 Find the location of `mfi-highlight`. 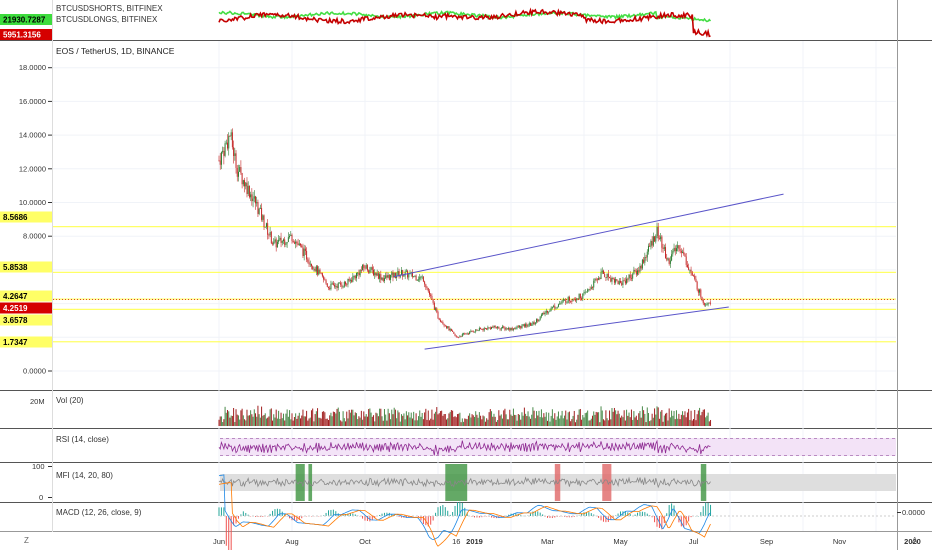

mfi-highlight is located at coordinates (310, 482).